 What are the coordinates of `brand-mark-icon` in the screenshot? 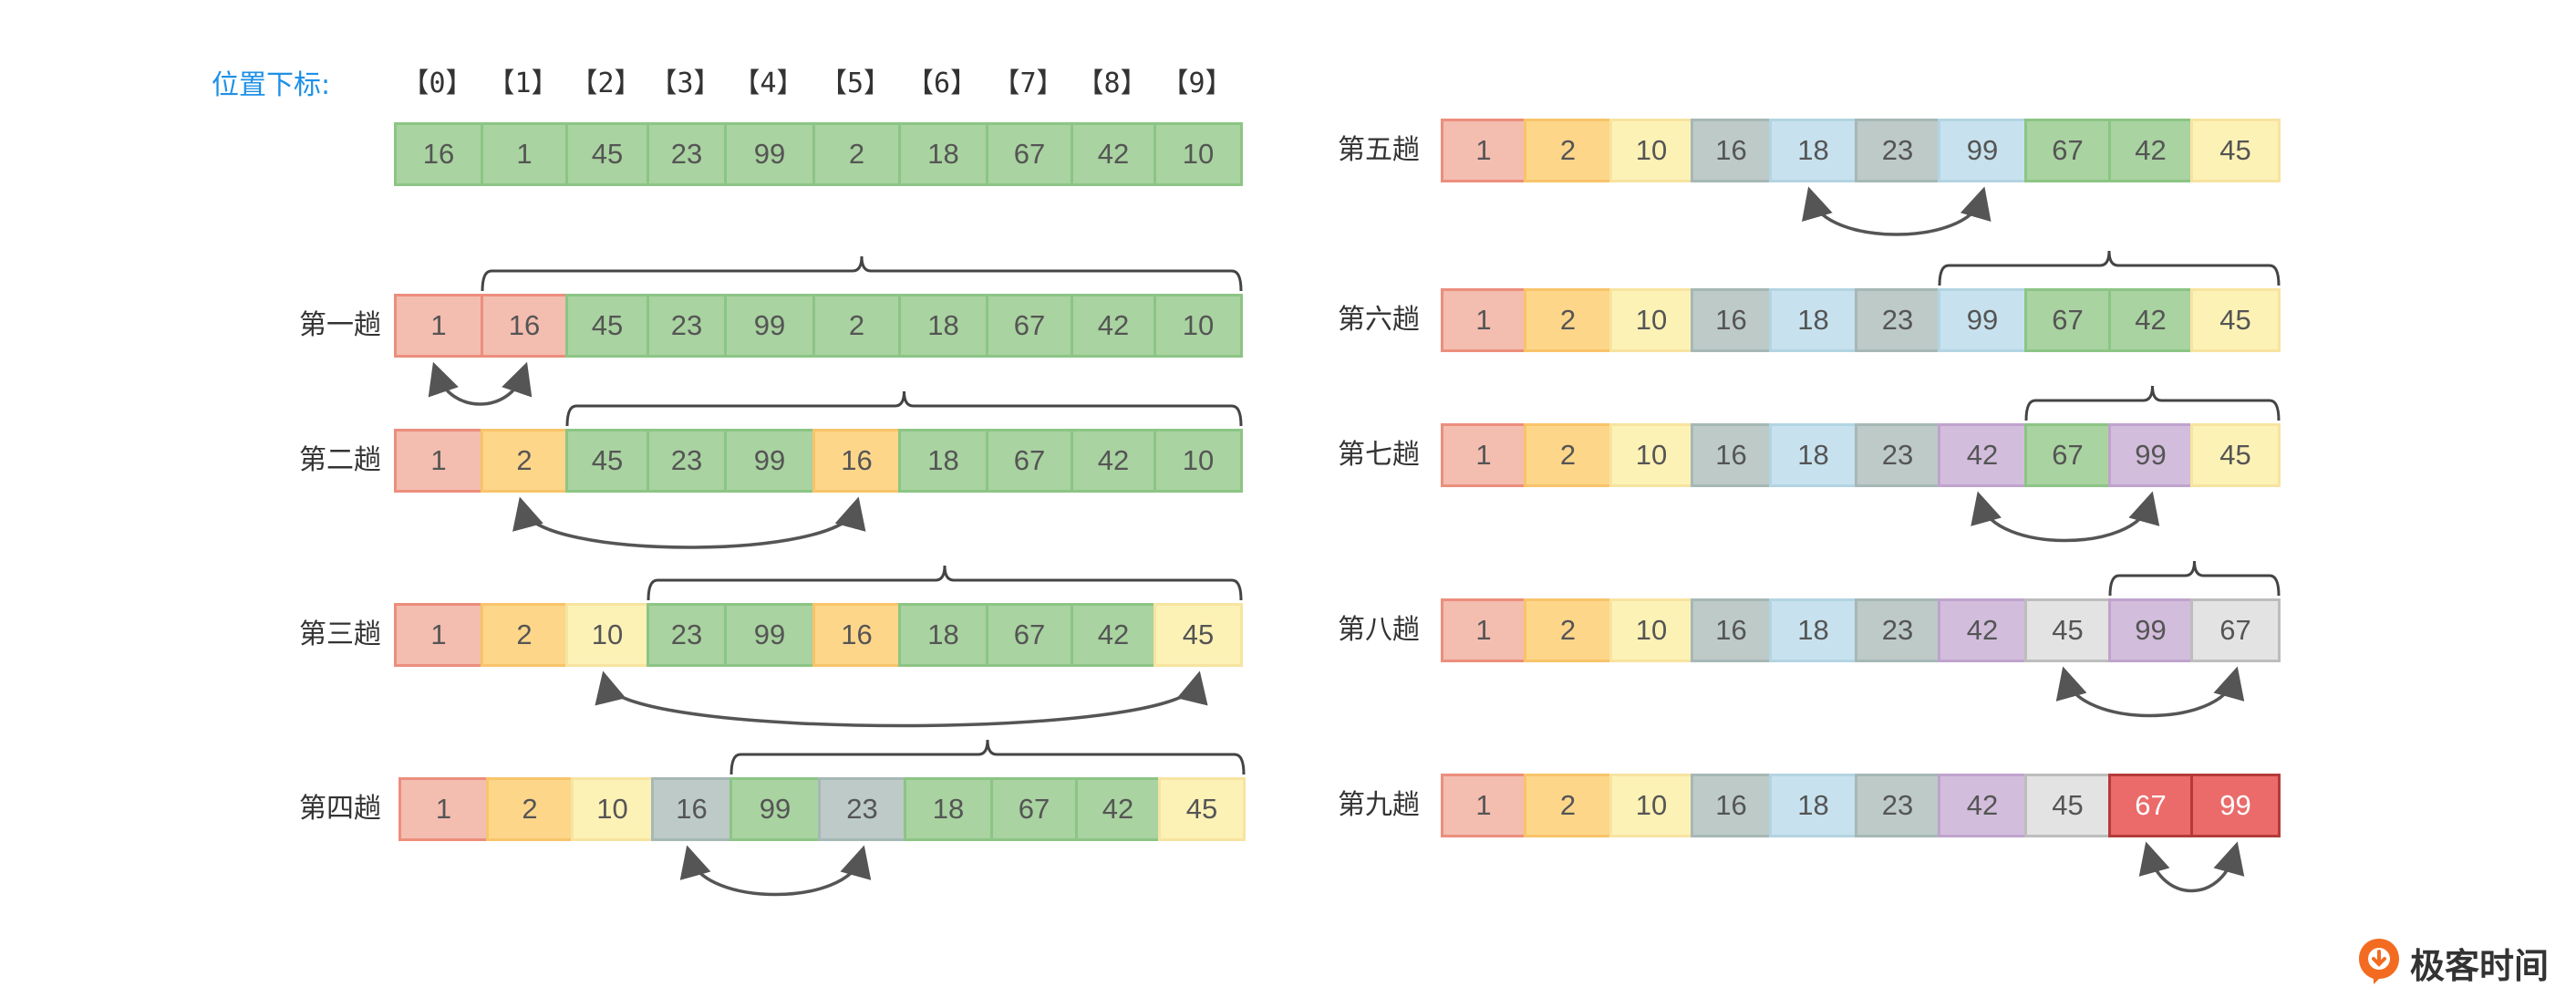 It's located at (2379, 961).